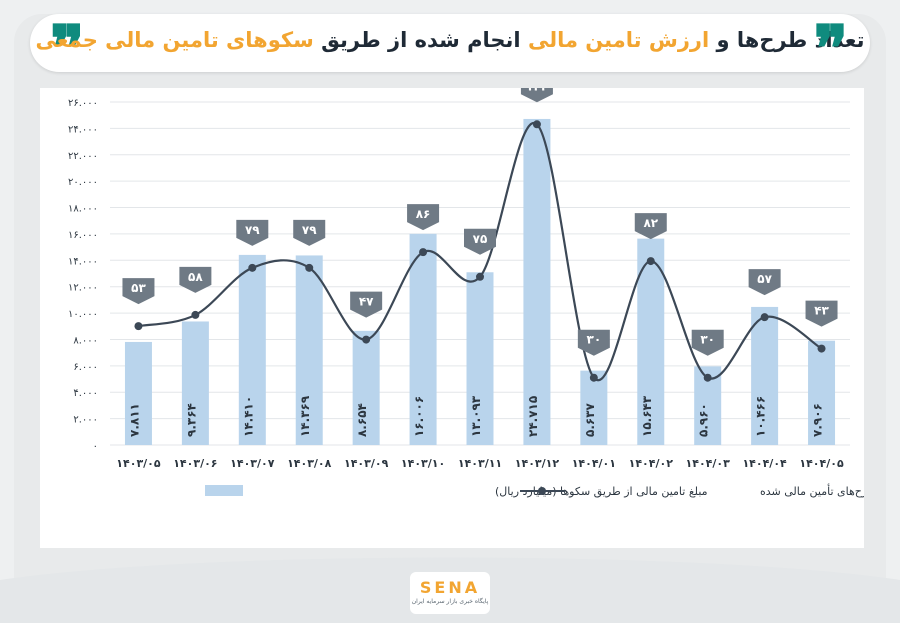 The width and height of the screenshot is (900, 623). What do you see at coordinates (138, 288) in the screenshot?
I see `count-label: ۵۳` at bounding box center [138, 288].